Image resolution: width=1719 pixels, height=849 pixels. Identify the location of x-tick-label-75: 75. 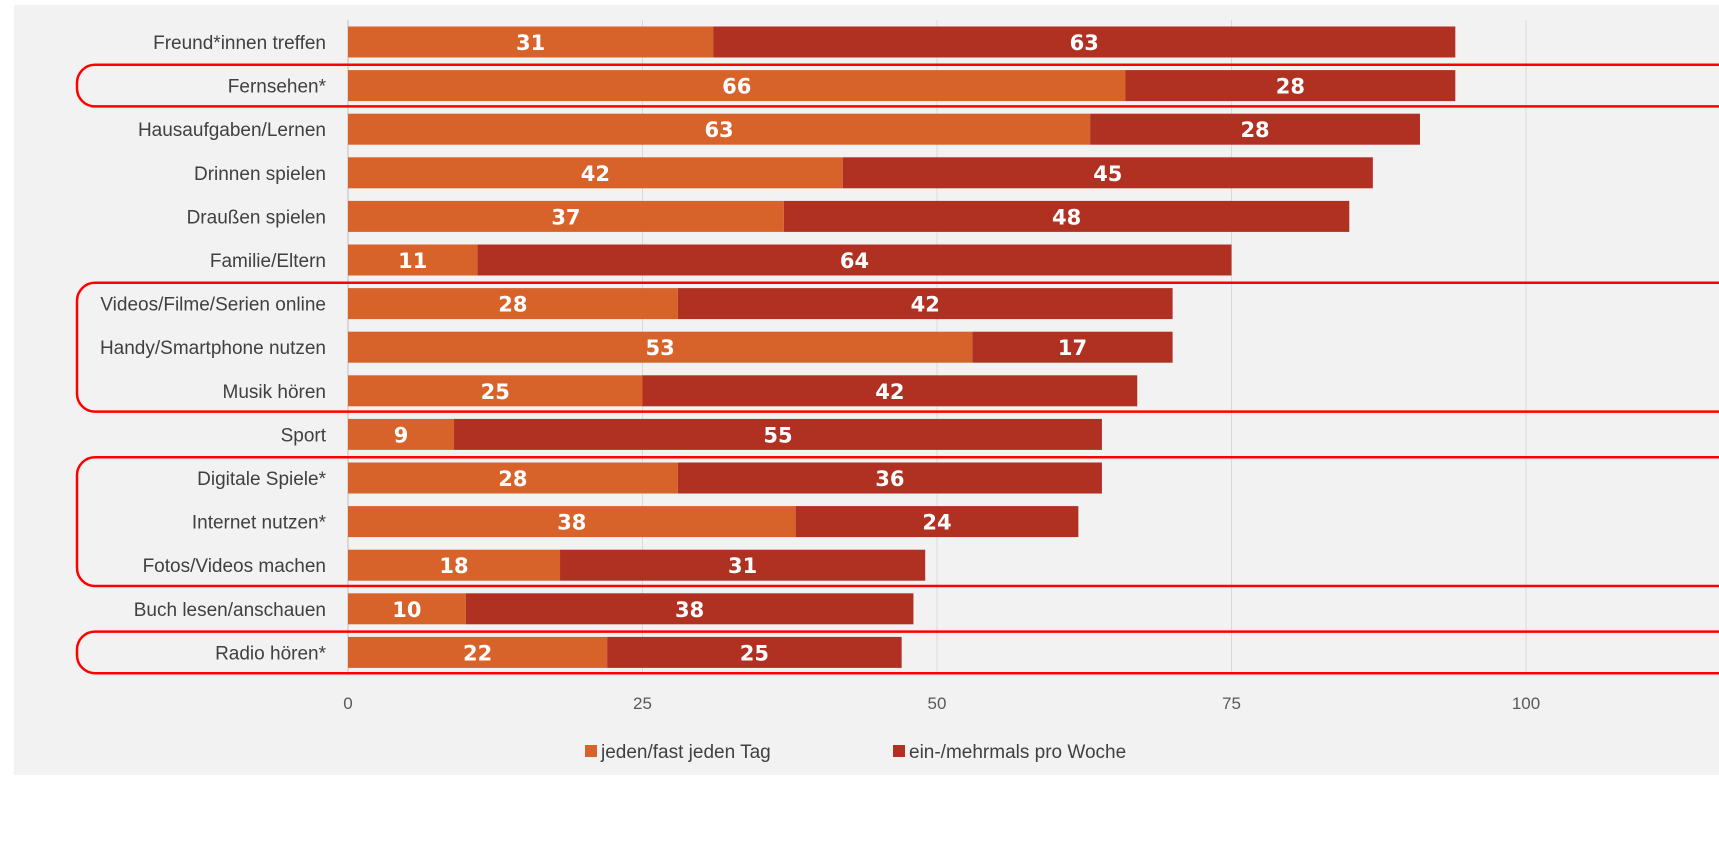
(1231, 703).